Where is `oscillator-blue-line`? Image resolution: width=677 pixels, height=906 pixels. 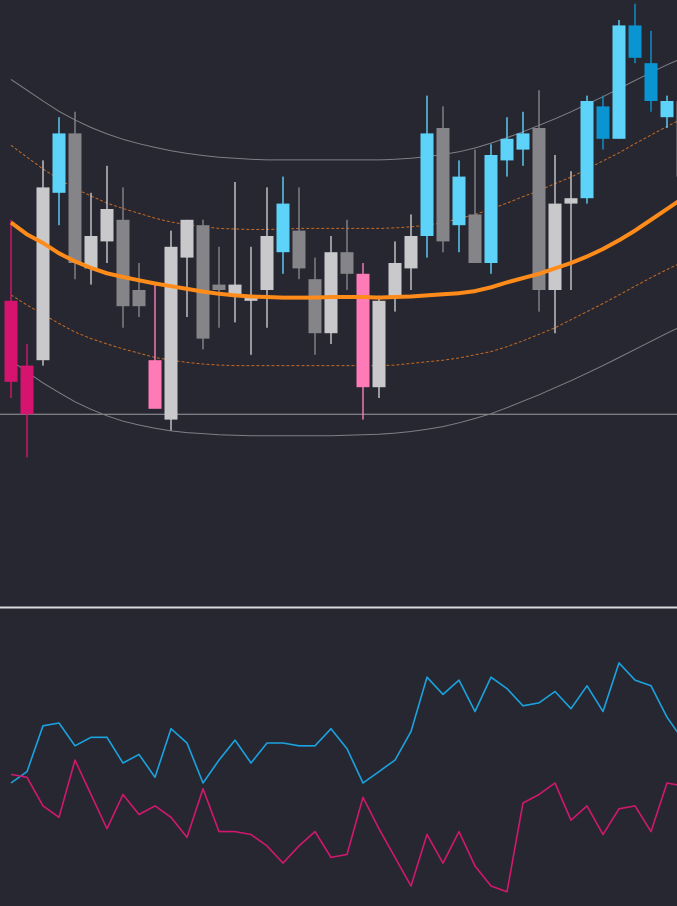 oscillator-blue-line is located at coordinates (343, 723).